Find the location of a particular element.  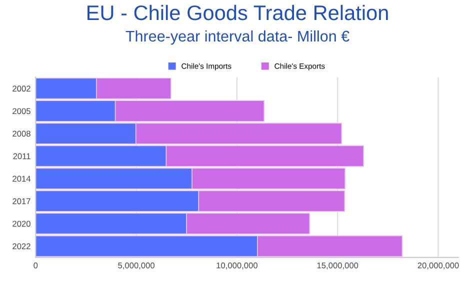

y-tick-label: 2005 is located at coordinates (21, 111).